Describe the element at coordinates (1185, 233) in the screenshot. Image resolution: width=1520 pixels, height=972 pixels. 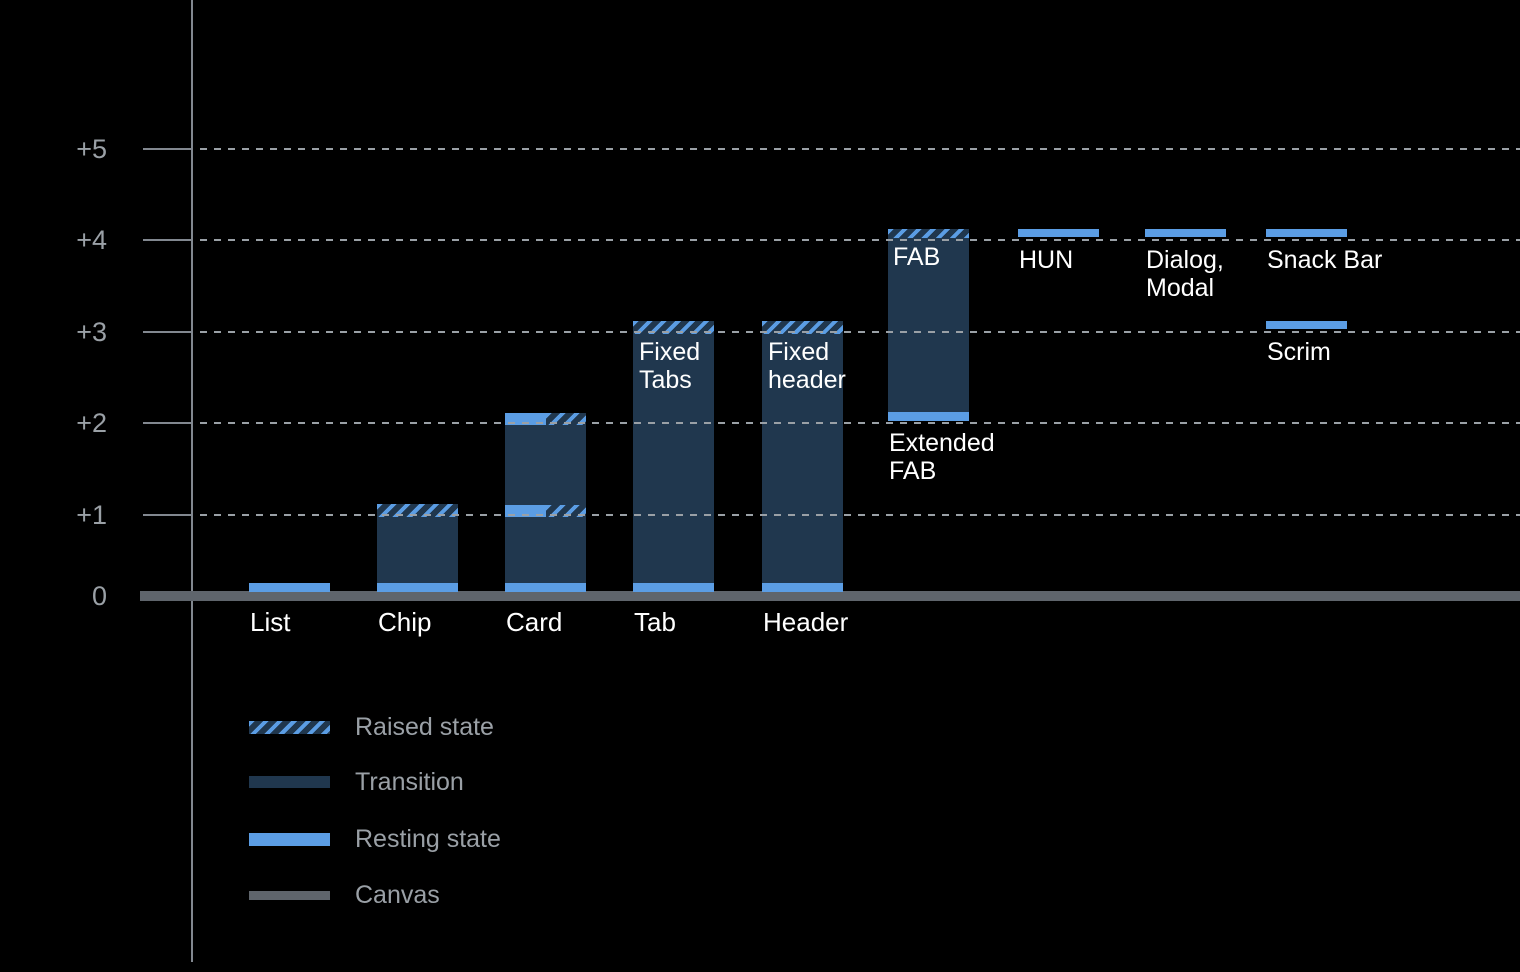
I see `bar-dialog-modal-resting-state` at that location.